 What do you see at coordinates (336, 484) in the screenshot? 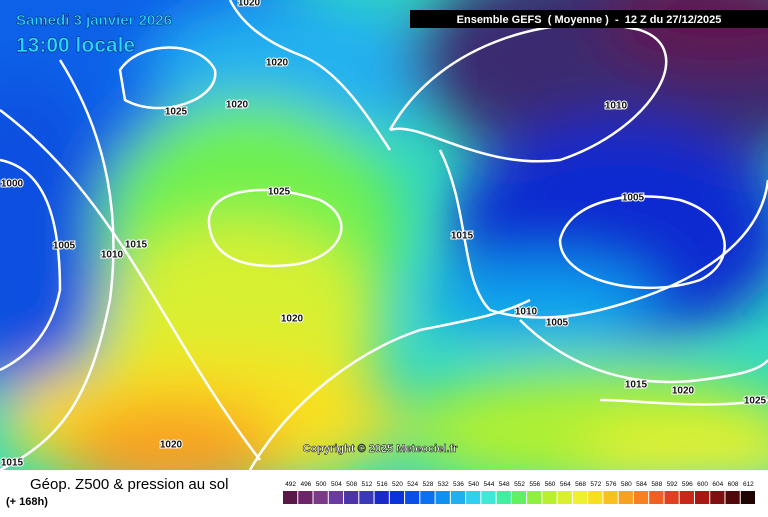
I see `scale-label: 504` at bounding box center [336, 484].